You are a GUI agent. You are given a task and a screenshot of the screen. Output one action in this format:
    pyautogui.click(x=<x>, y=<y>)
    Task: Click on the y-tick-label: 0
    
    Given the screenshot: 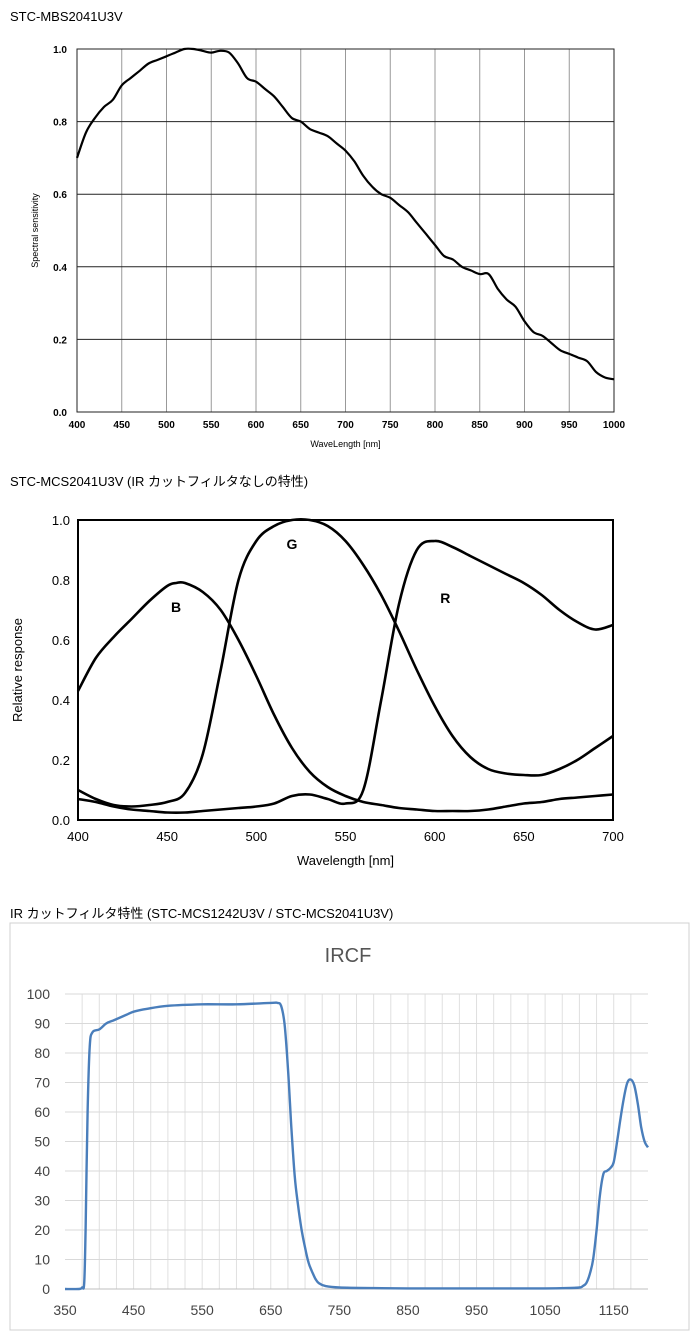 What is the action you would take?
    pyautogui.click(x=46, y=1289)
    